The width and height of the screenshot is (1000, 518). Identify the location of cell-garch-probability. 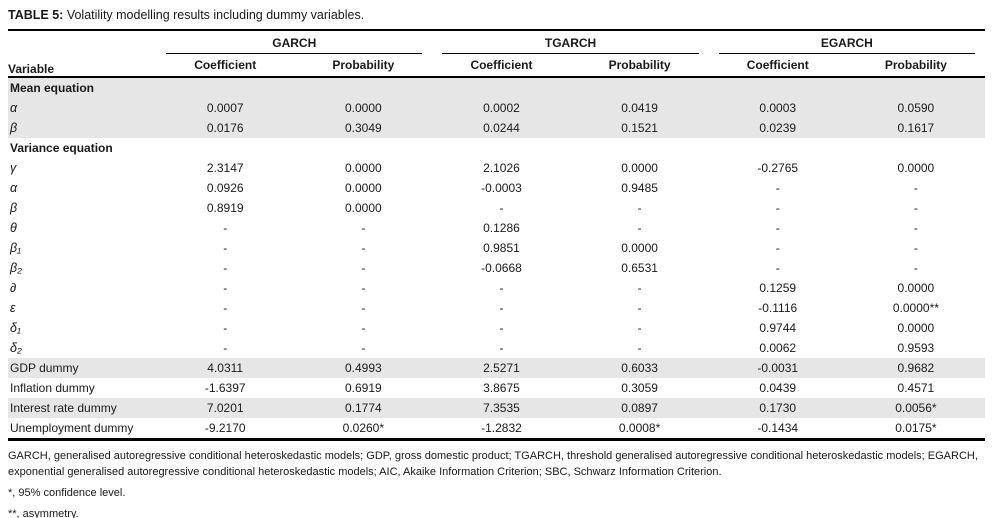
(363, 148).